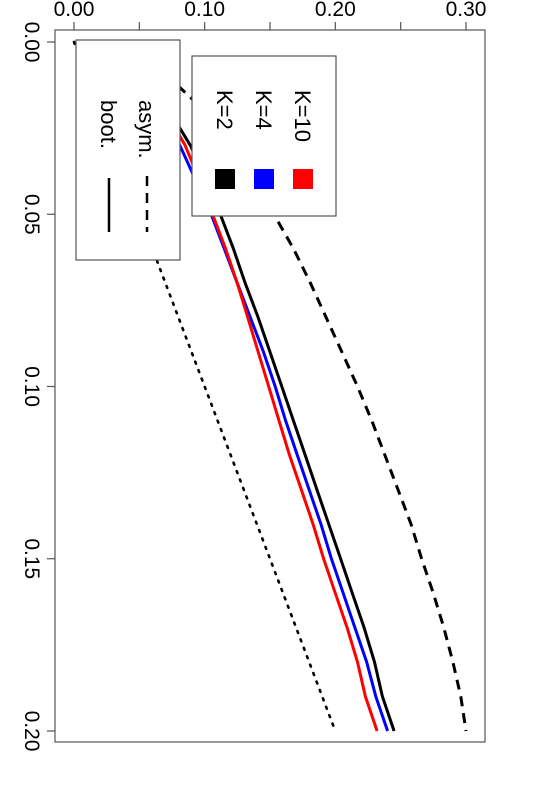  What do you see at coordinates (225, 179) in the screenshot?
I see `legend-swatch-k2` at bounding box center [225, 179].